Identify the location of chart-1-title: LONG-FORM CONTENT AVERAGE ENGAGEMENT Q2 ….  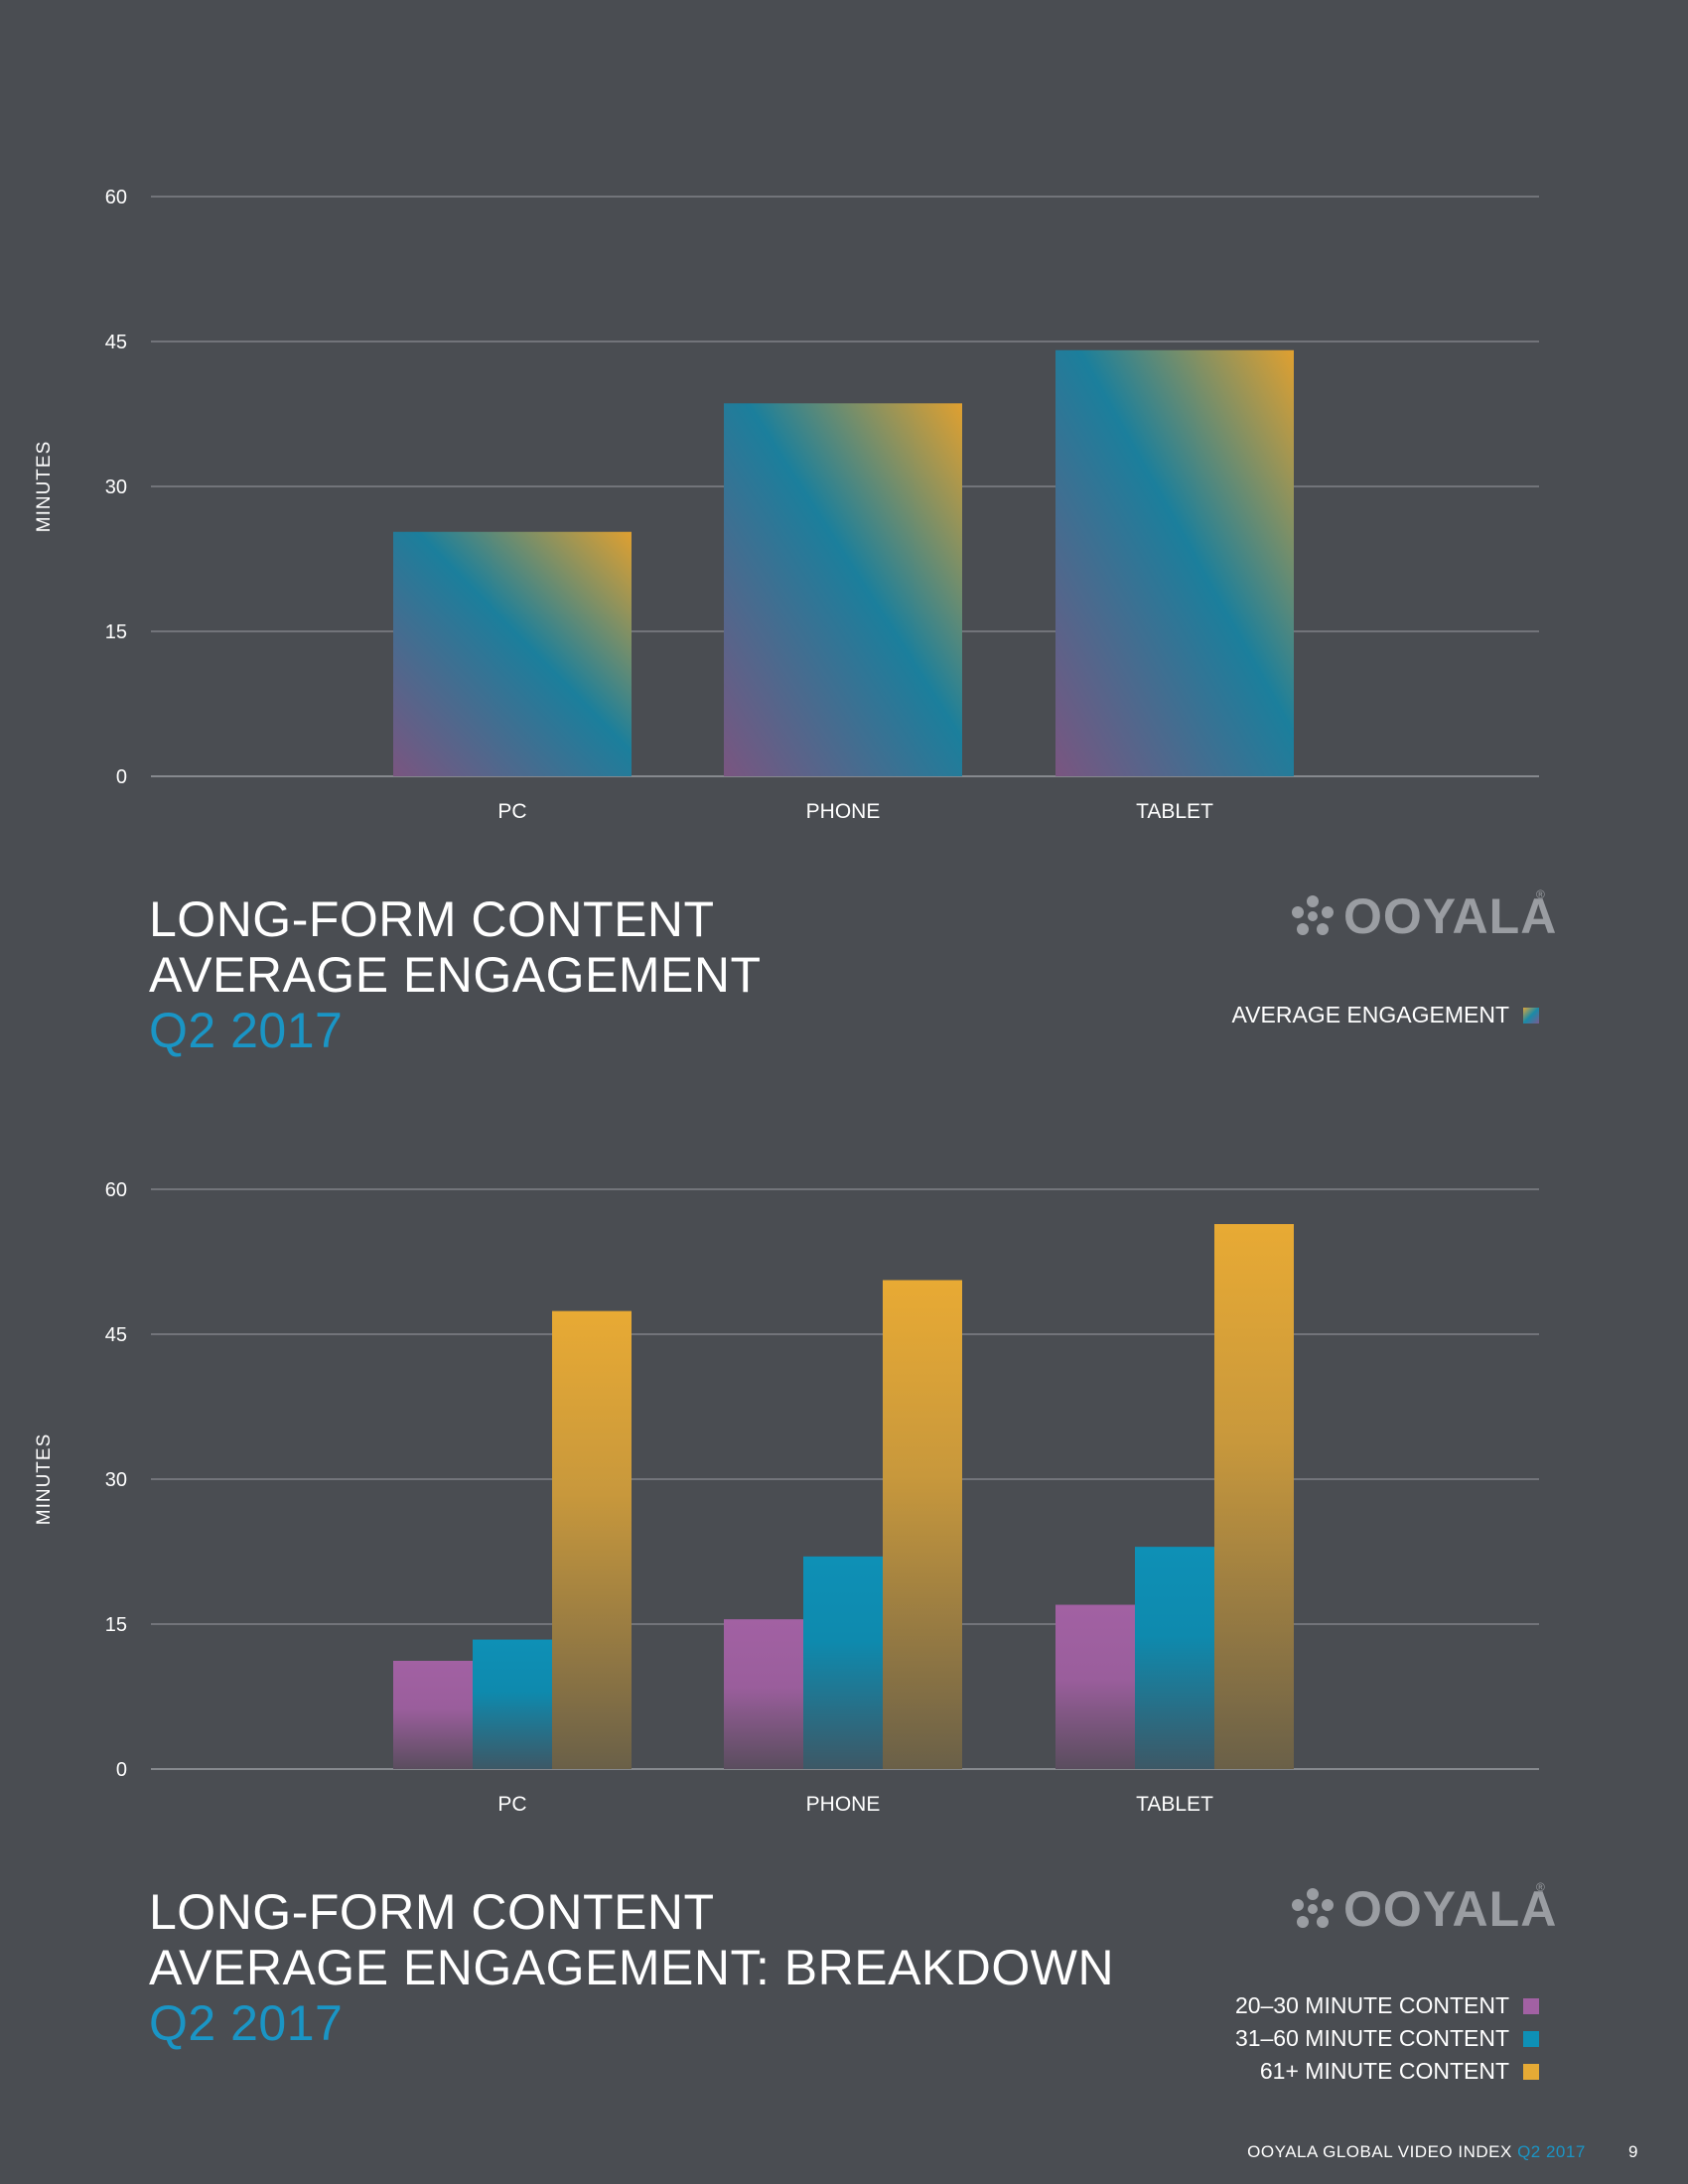
(455, 974).